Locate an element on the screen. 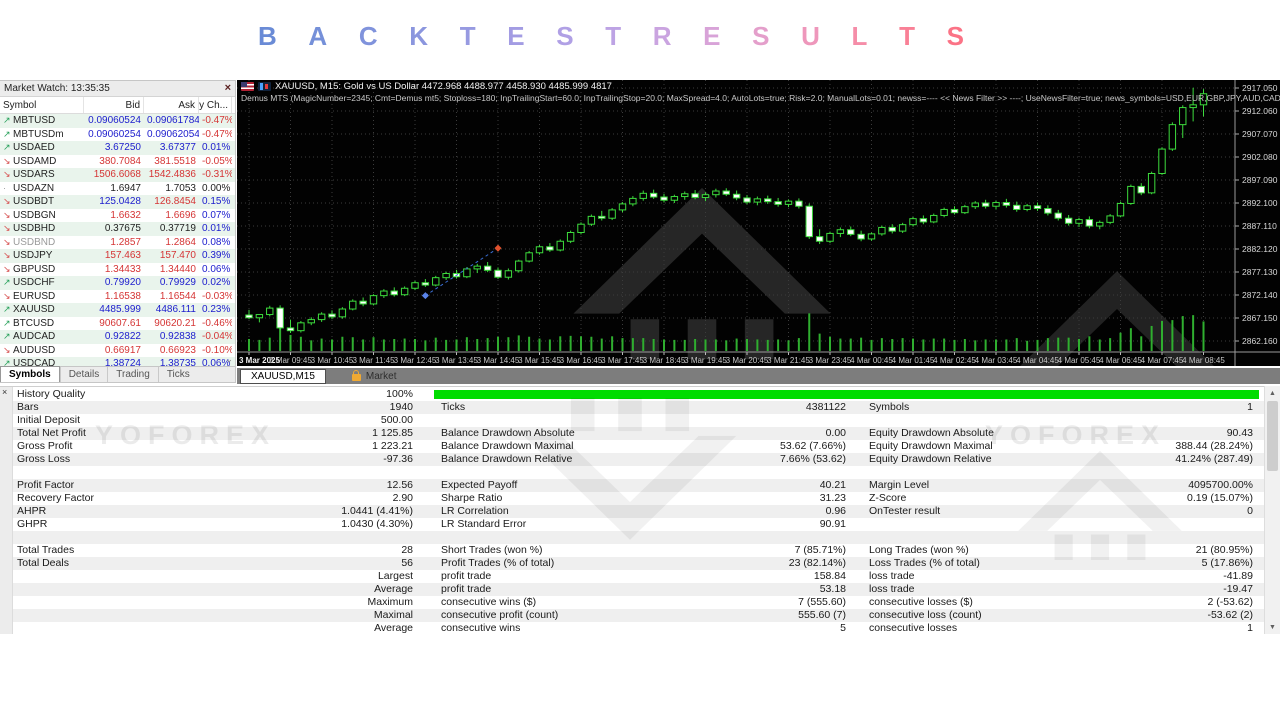 The height and width of the screenshot is (720, 1280). column-symbol: Symbol is located at coordinates (42, 105).